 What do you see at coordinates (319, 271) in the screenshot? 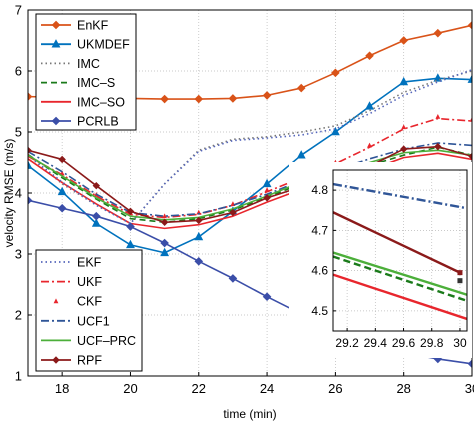
I see `inset-y-tick-label: 4.6` at bounding box center [319, 271].